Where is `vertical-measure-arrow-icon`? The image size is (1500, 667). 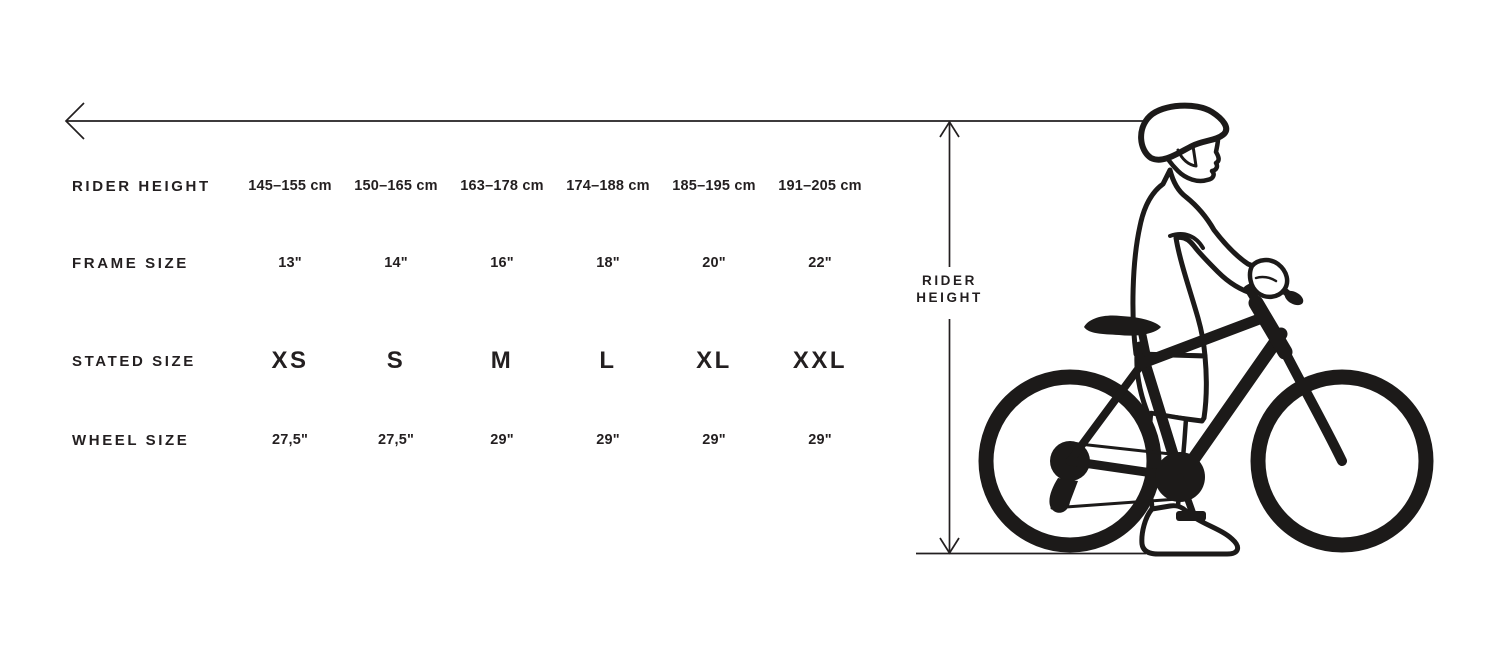 vertical-measure-arrow-icon is located at coordinates (949, 337).